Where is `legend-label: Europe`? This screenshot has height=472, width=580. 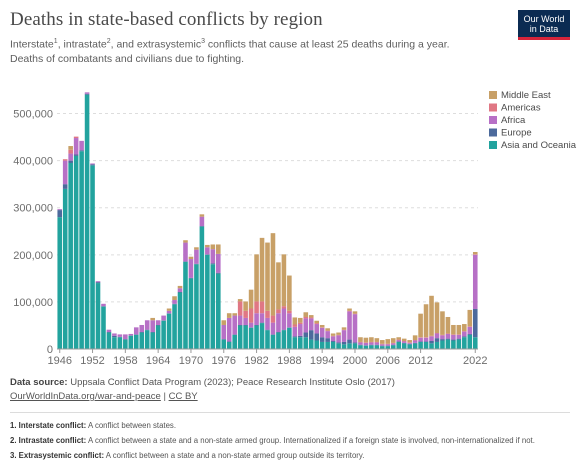
legend-label: Europe is located at coordinates (516, 133).